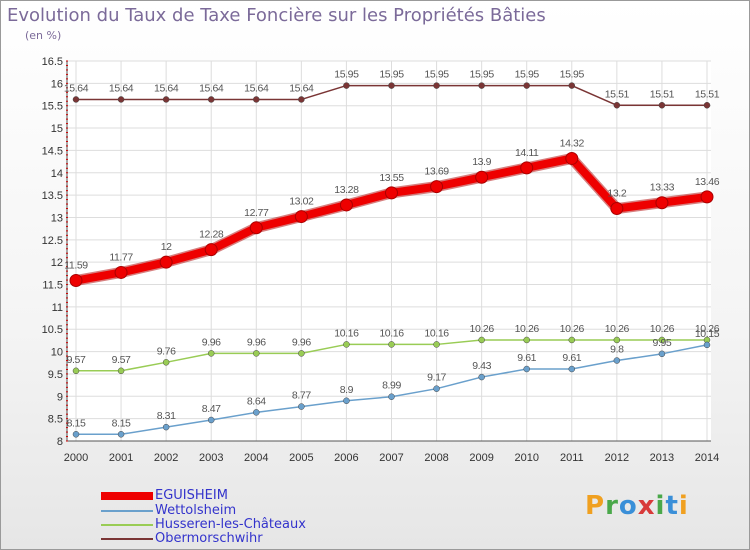 This screenshot has height=550, width=750. I want to click on y-tick-label: 15, so click(57, 129).